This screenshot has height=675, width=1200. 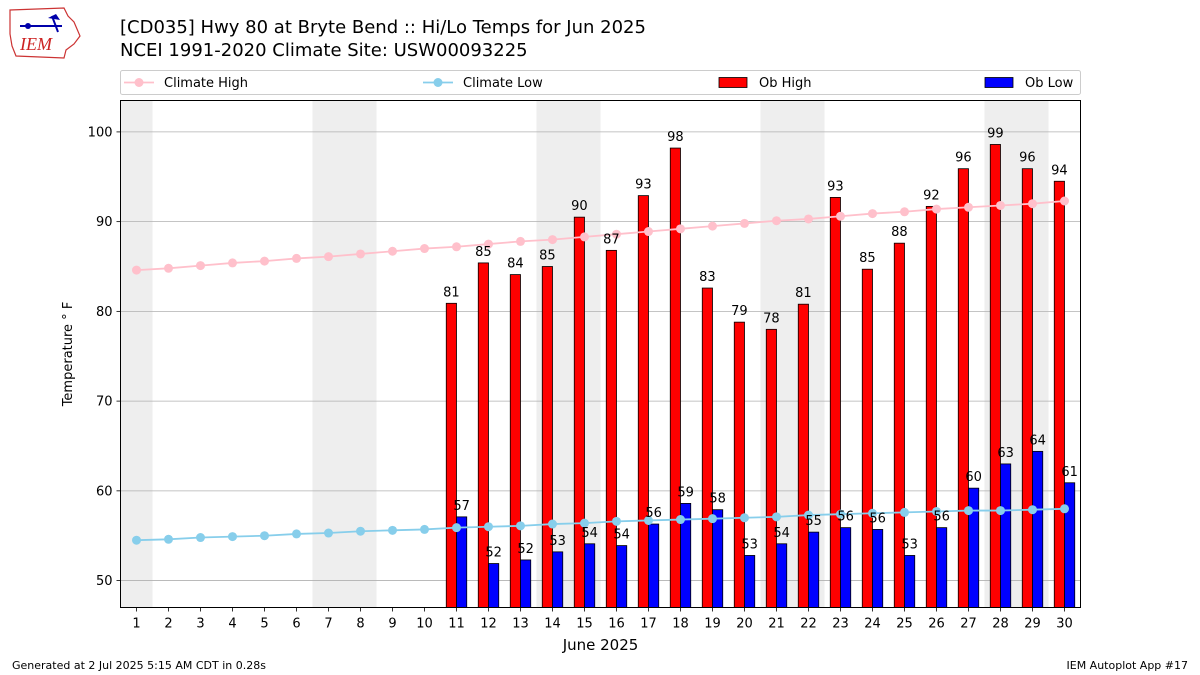 I want to click on ob-low-label-day-12: 52, so click(x=493, y=553).